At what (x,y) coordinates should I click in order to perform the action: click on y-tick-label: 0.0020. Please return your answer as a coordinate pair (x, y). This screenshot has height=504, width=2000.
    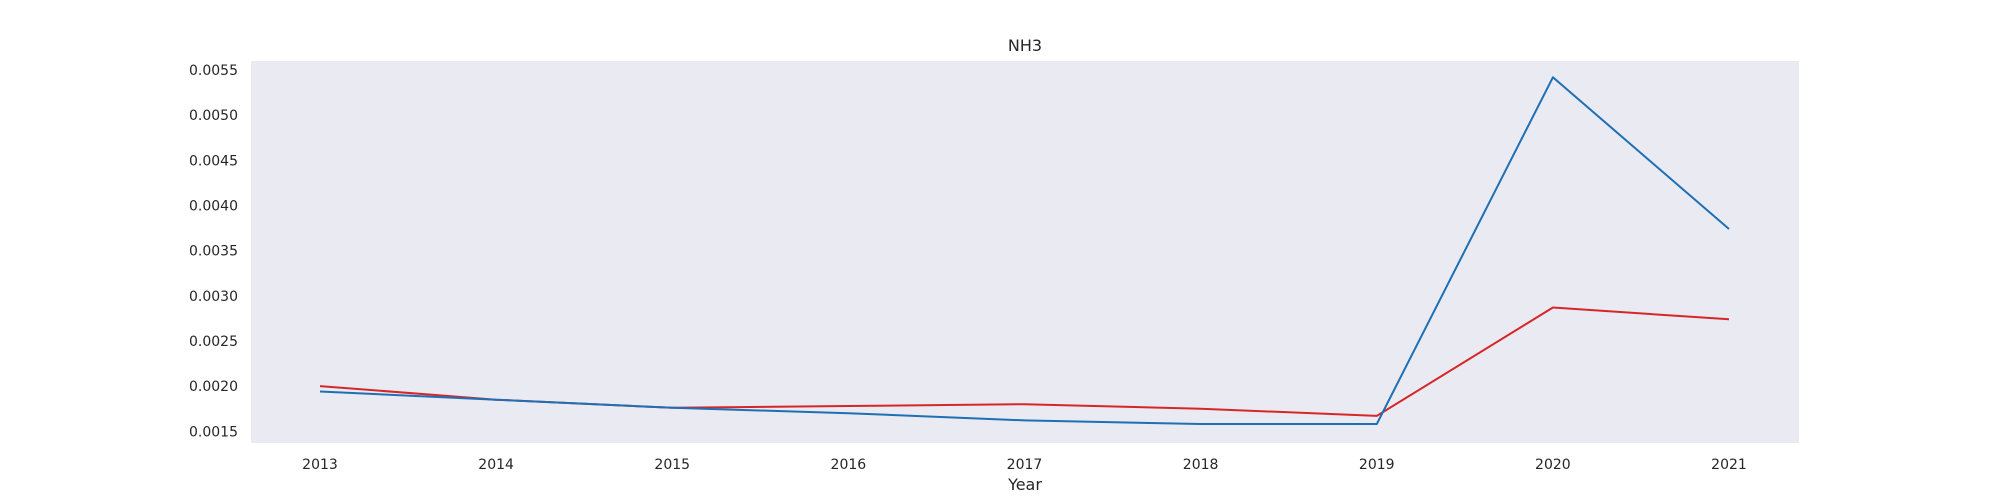
    Looking at the image, I should click on (213, 387).